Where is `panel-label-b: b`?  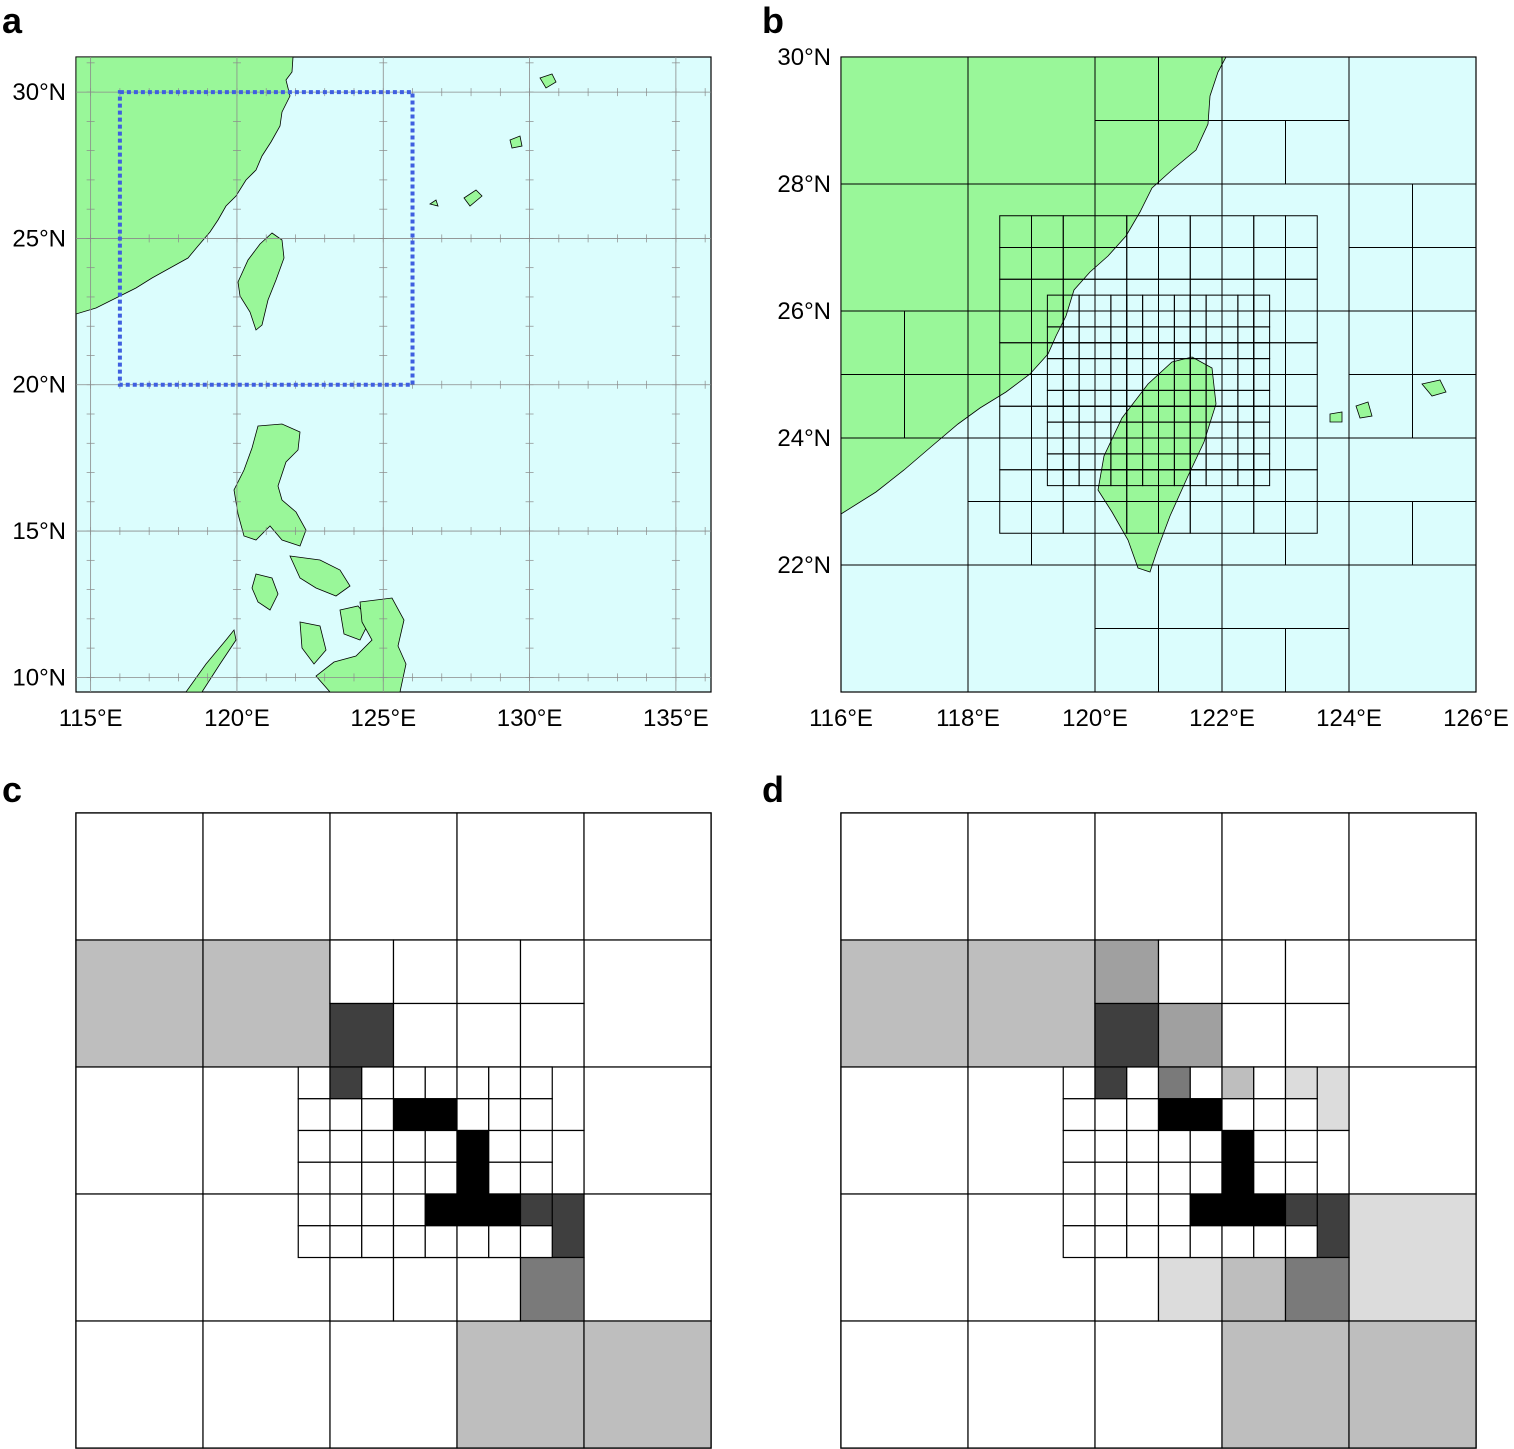
panel-label-b: b is located at coordinates (773, 20).